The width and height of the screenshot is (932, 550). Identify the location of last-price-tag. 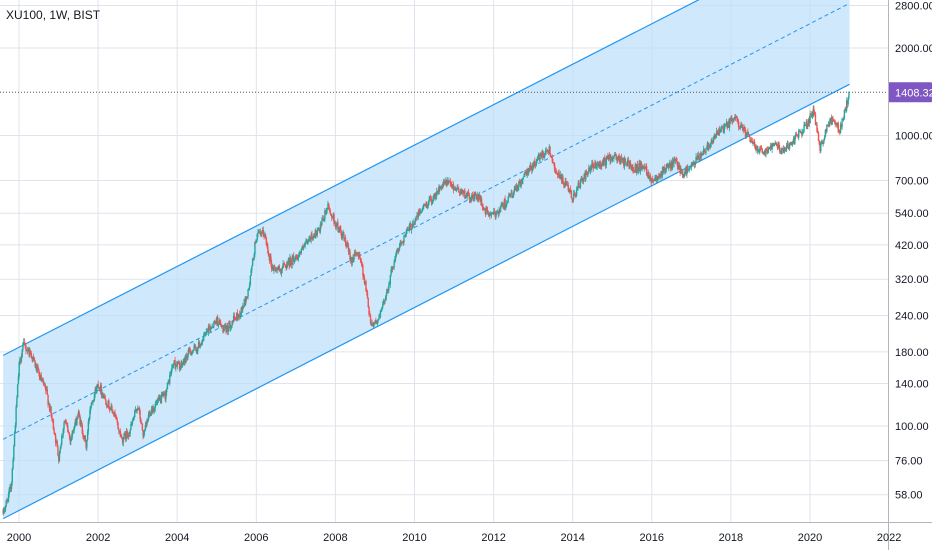
(910, 92).